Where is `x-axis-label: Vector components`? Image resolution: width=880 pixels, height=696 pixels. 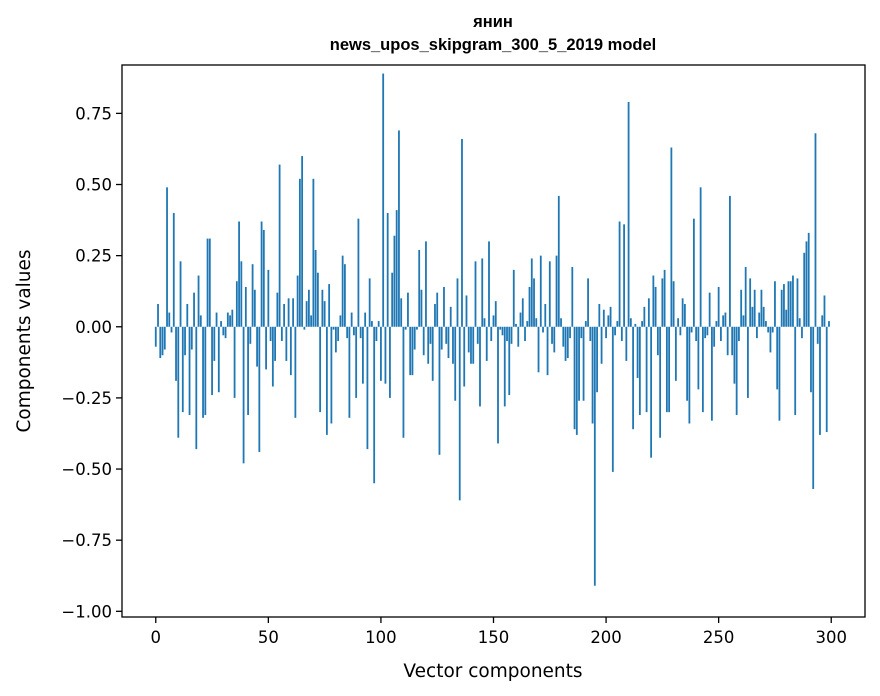
x-axis-label: Vector components is located at coordinates (492, 671).